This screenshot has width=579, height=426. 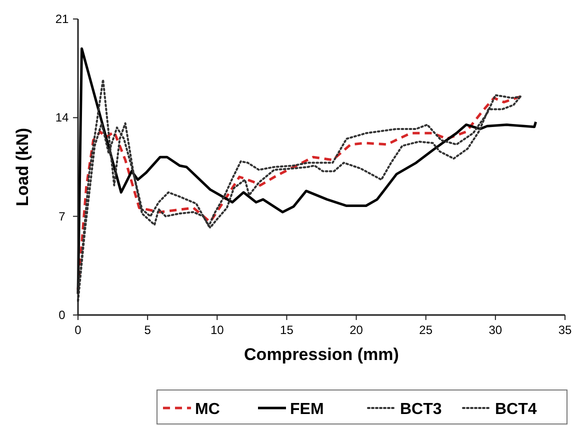 What do you see at coordinates (421, 409) in the screenshot?
I see `legend-label: BCT3` at bounding box center [421, 409].